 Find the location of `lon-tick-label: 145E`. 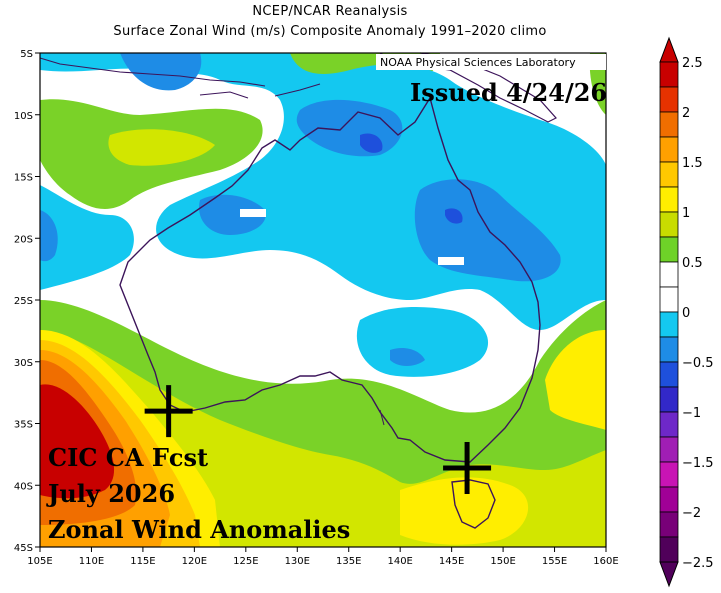

lon-tick-label: 145E is located at coordinates (451, 561).